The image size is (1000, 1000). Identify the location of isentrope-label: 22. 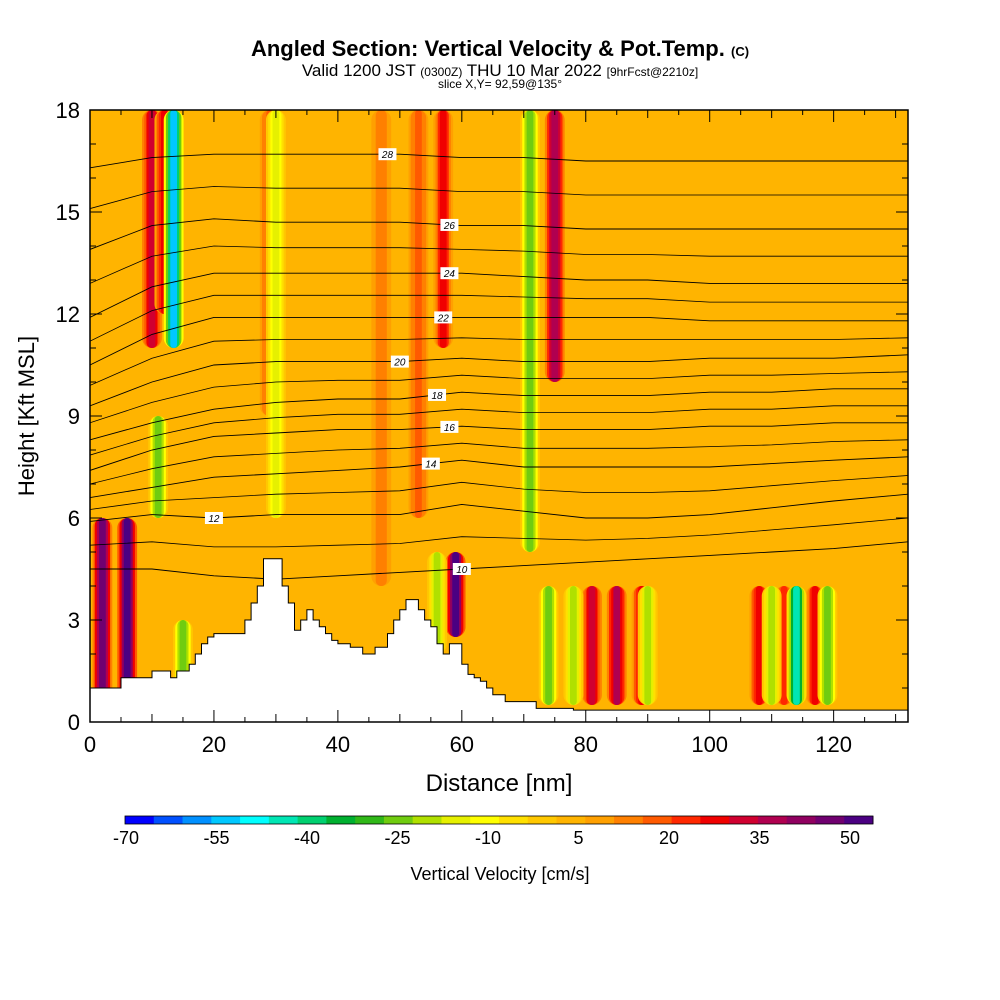
(443, 318).